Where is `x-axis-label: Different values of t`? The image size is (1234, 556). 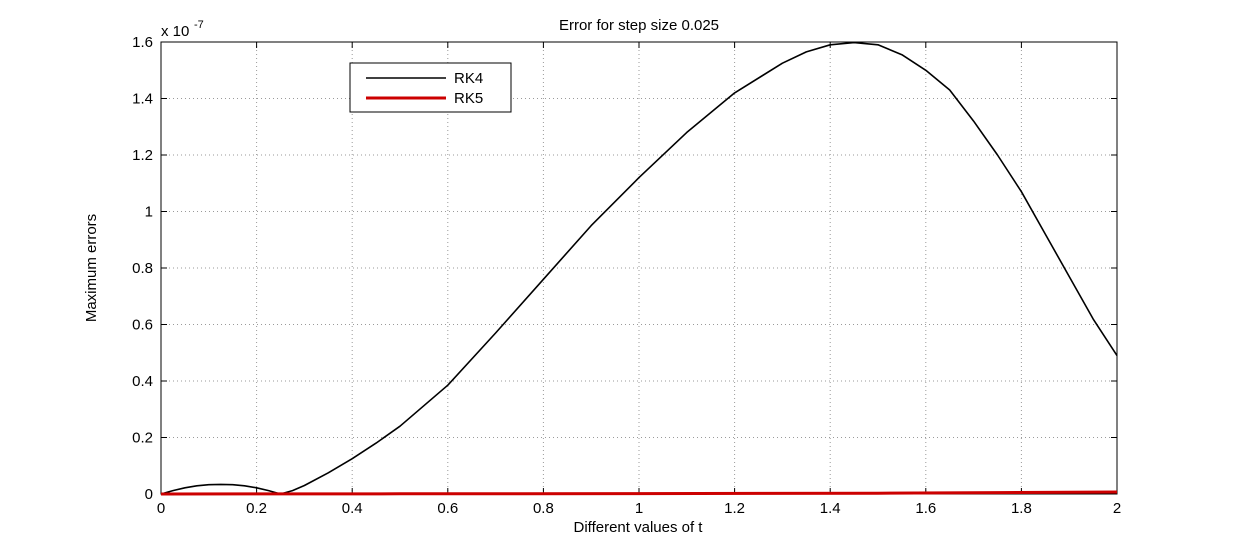 x-axis-label: Different values of t is located at coordinates (639, 527).